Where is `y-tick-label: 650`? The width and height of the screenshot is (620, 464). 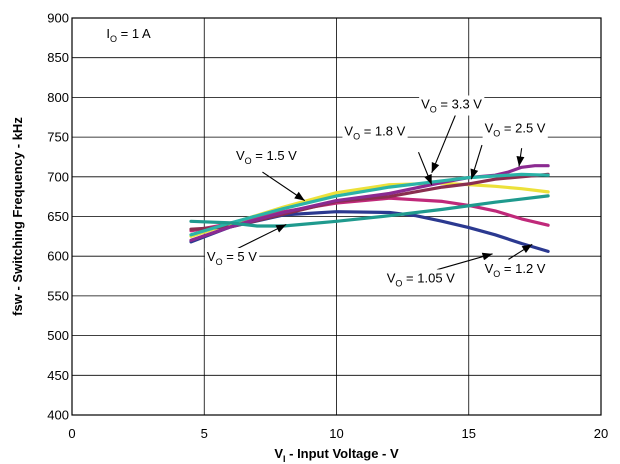
y-tick-label: 650 is located at coordinates (58, 216).